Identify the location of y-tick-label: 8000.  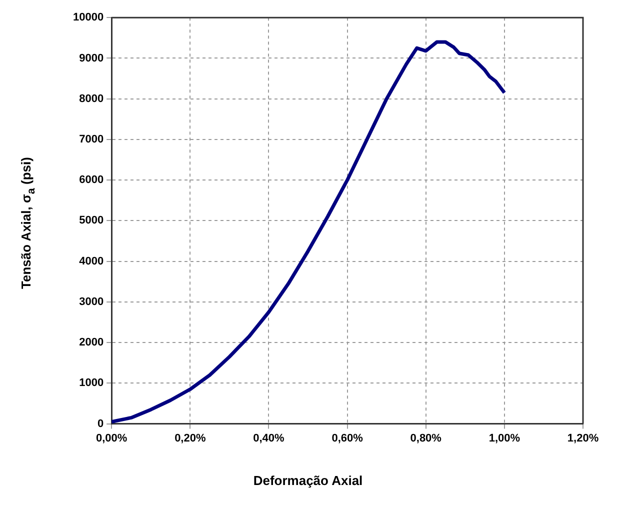
(91, 98).